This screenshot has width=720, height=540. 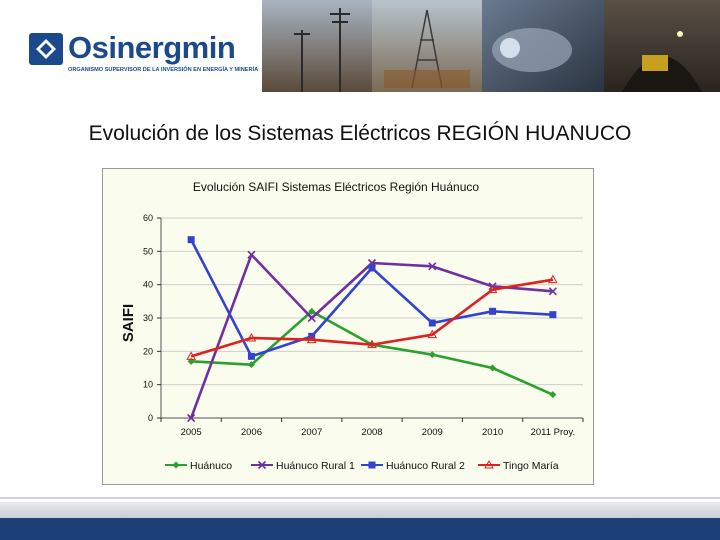 What do you see at coordinates (360, 498) in the screenshot?
I see `footer-divider` at bounding box center [360, 498].